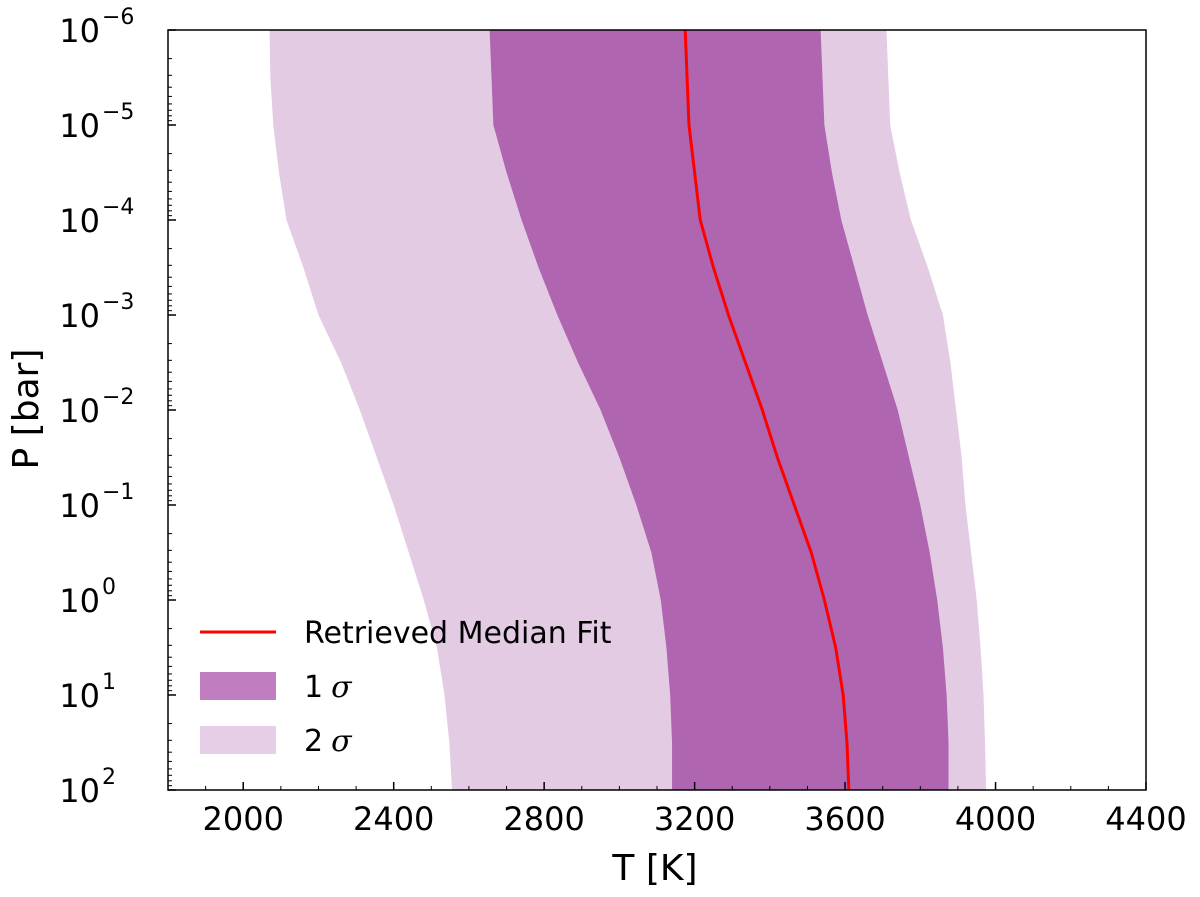 The height and width of the screenshot is (897, 1200). Describe the element at coordinates (1145, 819) in the screenshot. I see `x-tick-label: 4400` at that location.